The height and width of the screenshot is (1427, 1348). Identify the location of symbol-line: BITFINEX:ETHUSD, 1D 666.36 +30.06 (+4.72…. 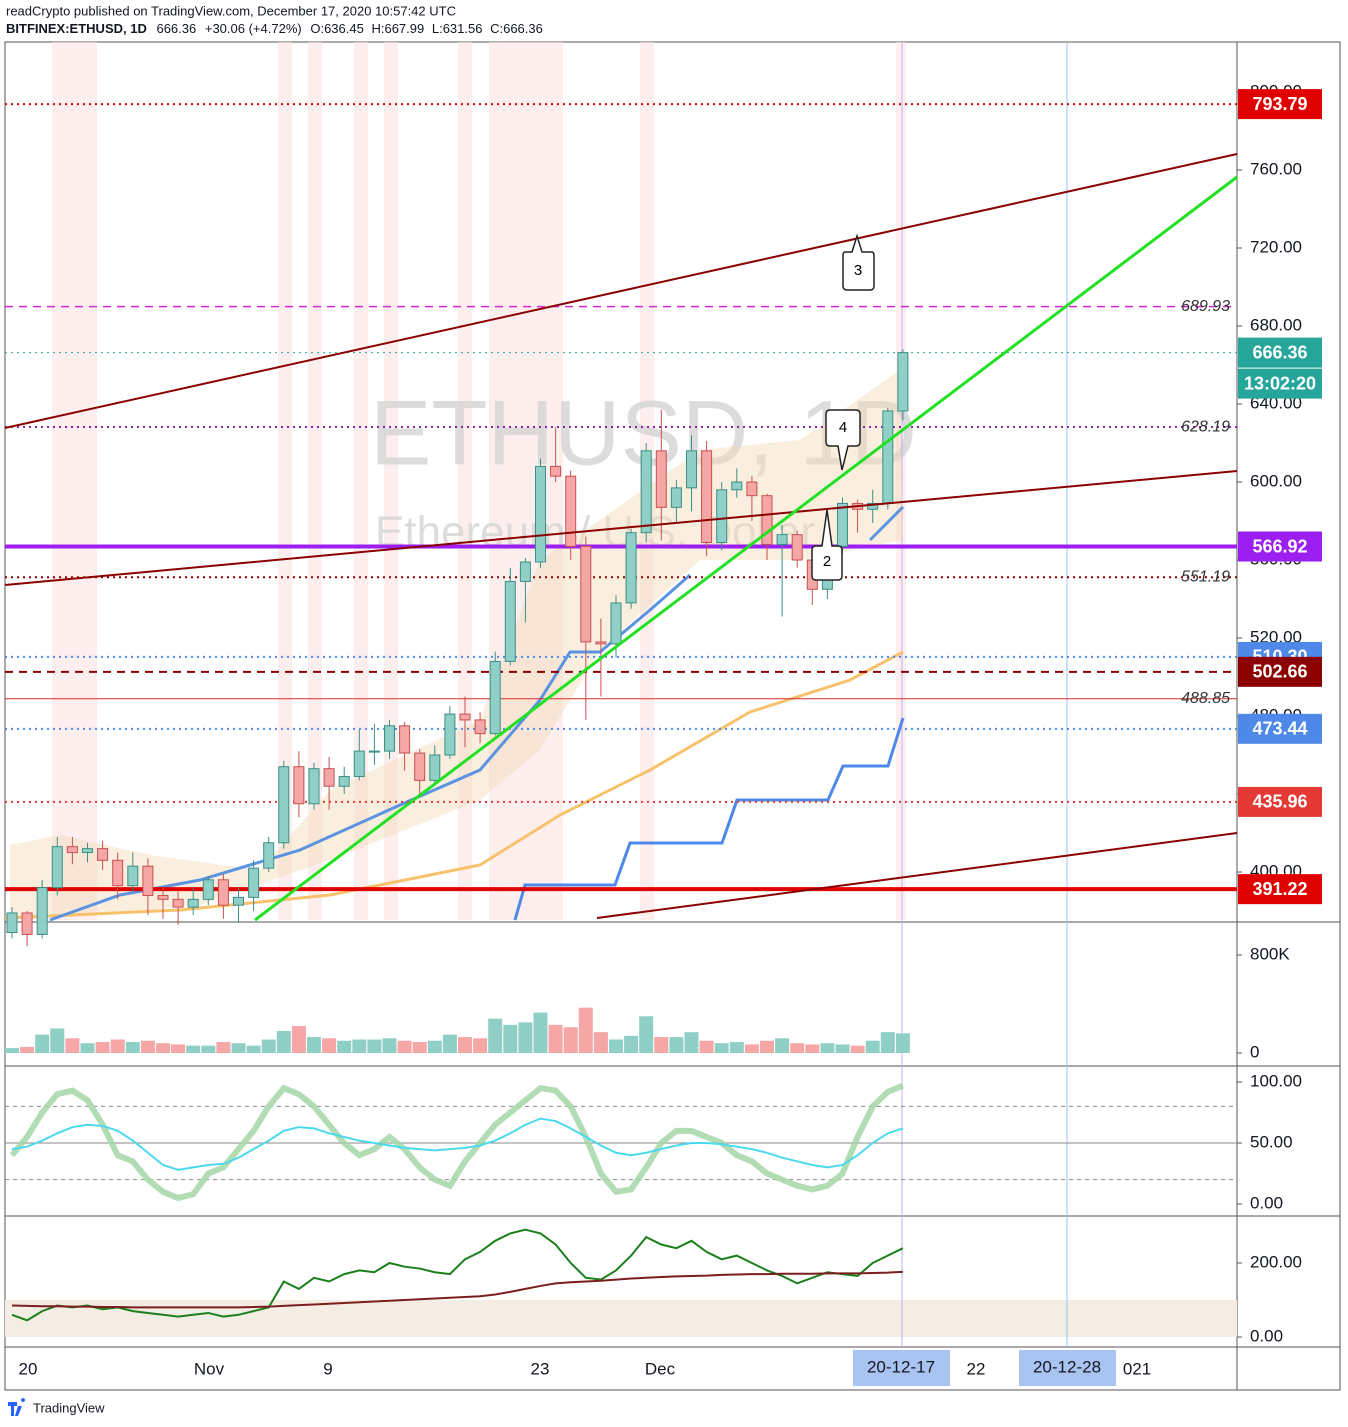
(274, 28).